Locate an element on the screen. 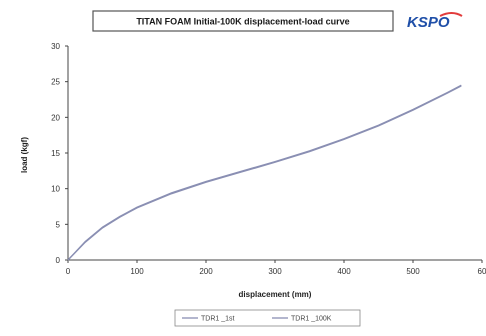  x-tick-label: 60 is located at coordinates (482, 271).